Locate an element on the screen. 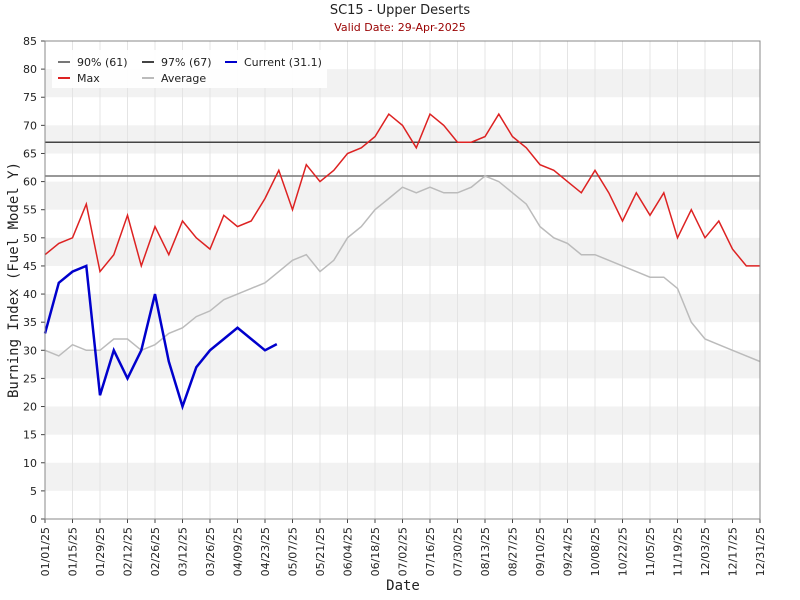 The height and width of the screenshot is (600, 800). legend-label: Average is located at coordinates (183, 78).